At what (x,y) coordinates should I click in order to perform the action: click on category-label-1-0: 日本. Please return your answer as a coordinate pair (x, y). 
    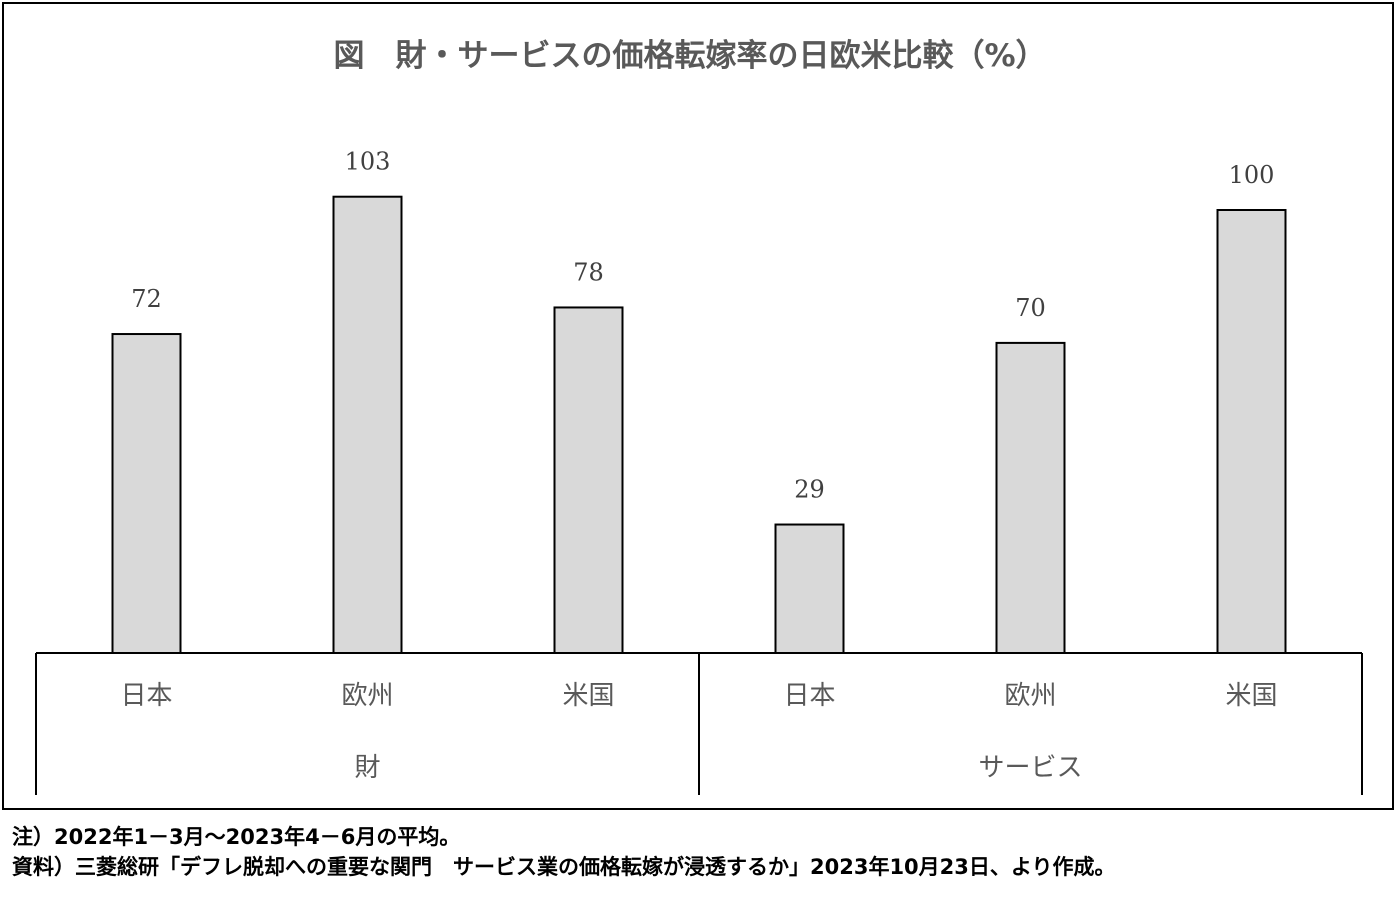
    Looking at the image, I should click on (809, 696).